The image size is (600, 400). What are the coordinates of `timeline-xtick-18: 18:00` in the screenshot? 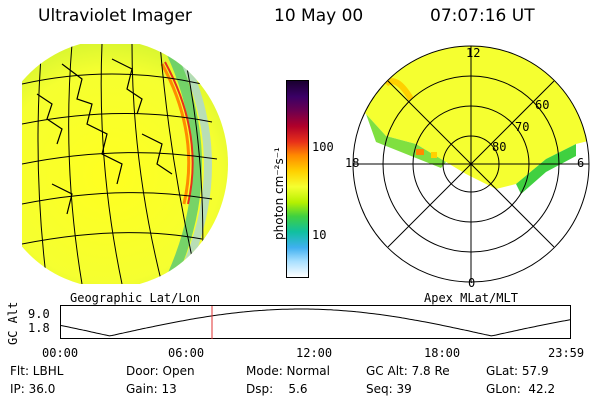 It's located at (442, 353).